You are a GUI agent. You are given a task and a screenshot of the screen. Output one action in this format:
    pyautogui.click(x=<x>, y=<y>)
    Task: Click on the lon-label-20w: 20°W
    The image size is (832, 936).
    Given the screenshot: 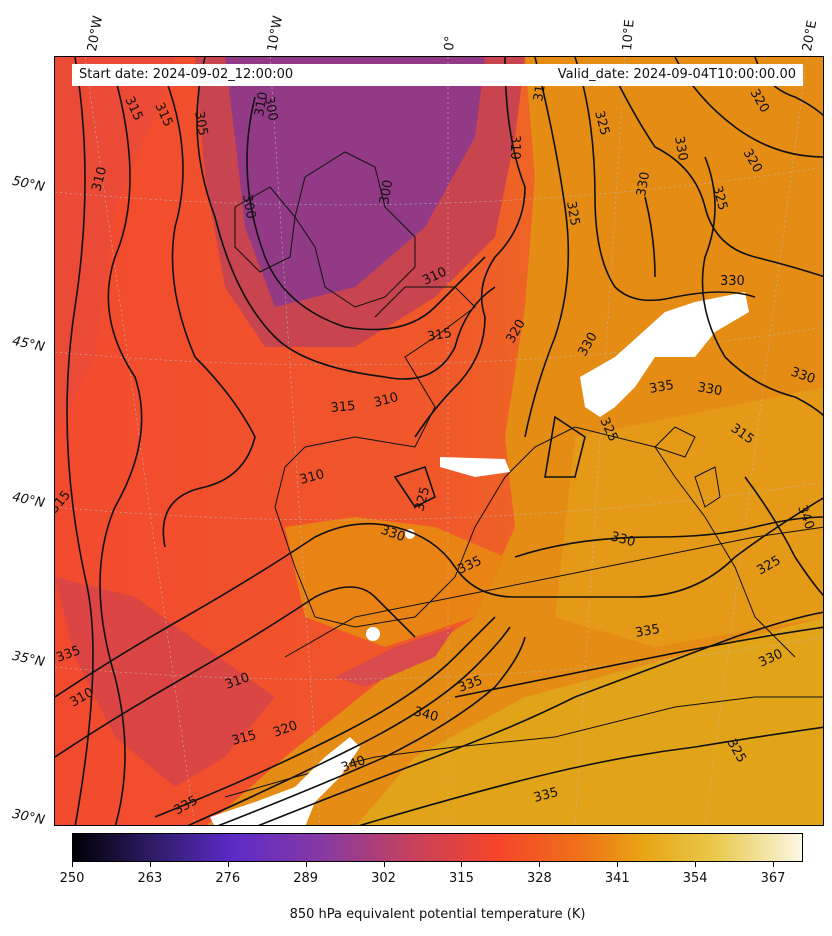 What is the action you would take?
    pyautogui.click(x=96, y=33)
    